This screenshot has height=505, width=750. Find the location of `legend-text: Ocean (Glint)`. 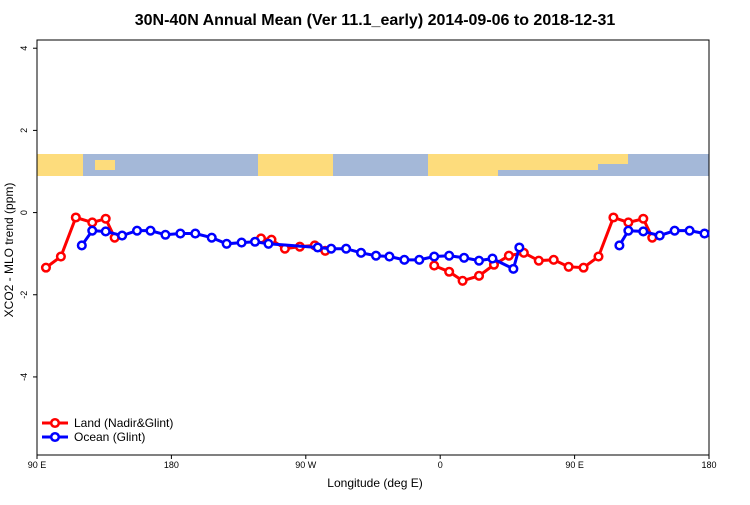

legend-text: Ocean (Glint) is located at coordinates (109, 437).